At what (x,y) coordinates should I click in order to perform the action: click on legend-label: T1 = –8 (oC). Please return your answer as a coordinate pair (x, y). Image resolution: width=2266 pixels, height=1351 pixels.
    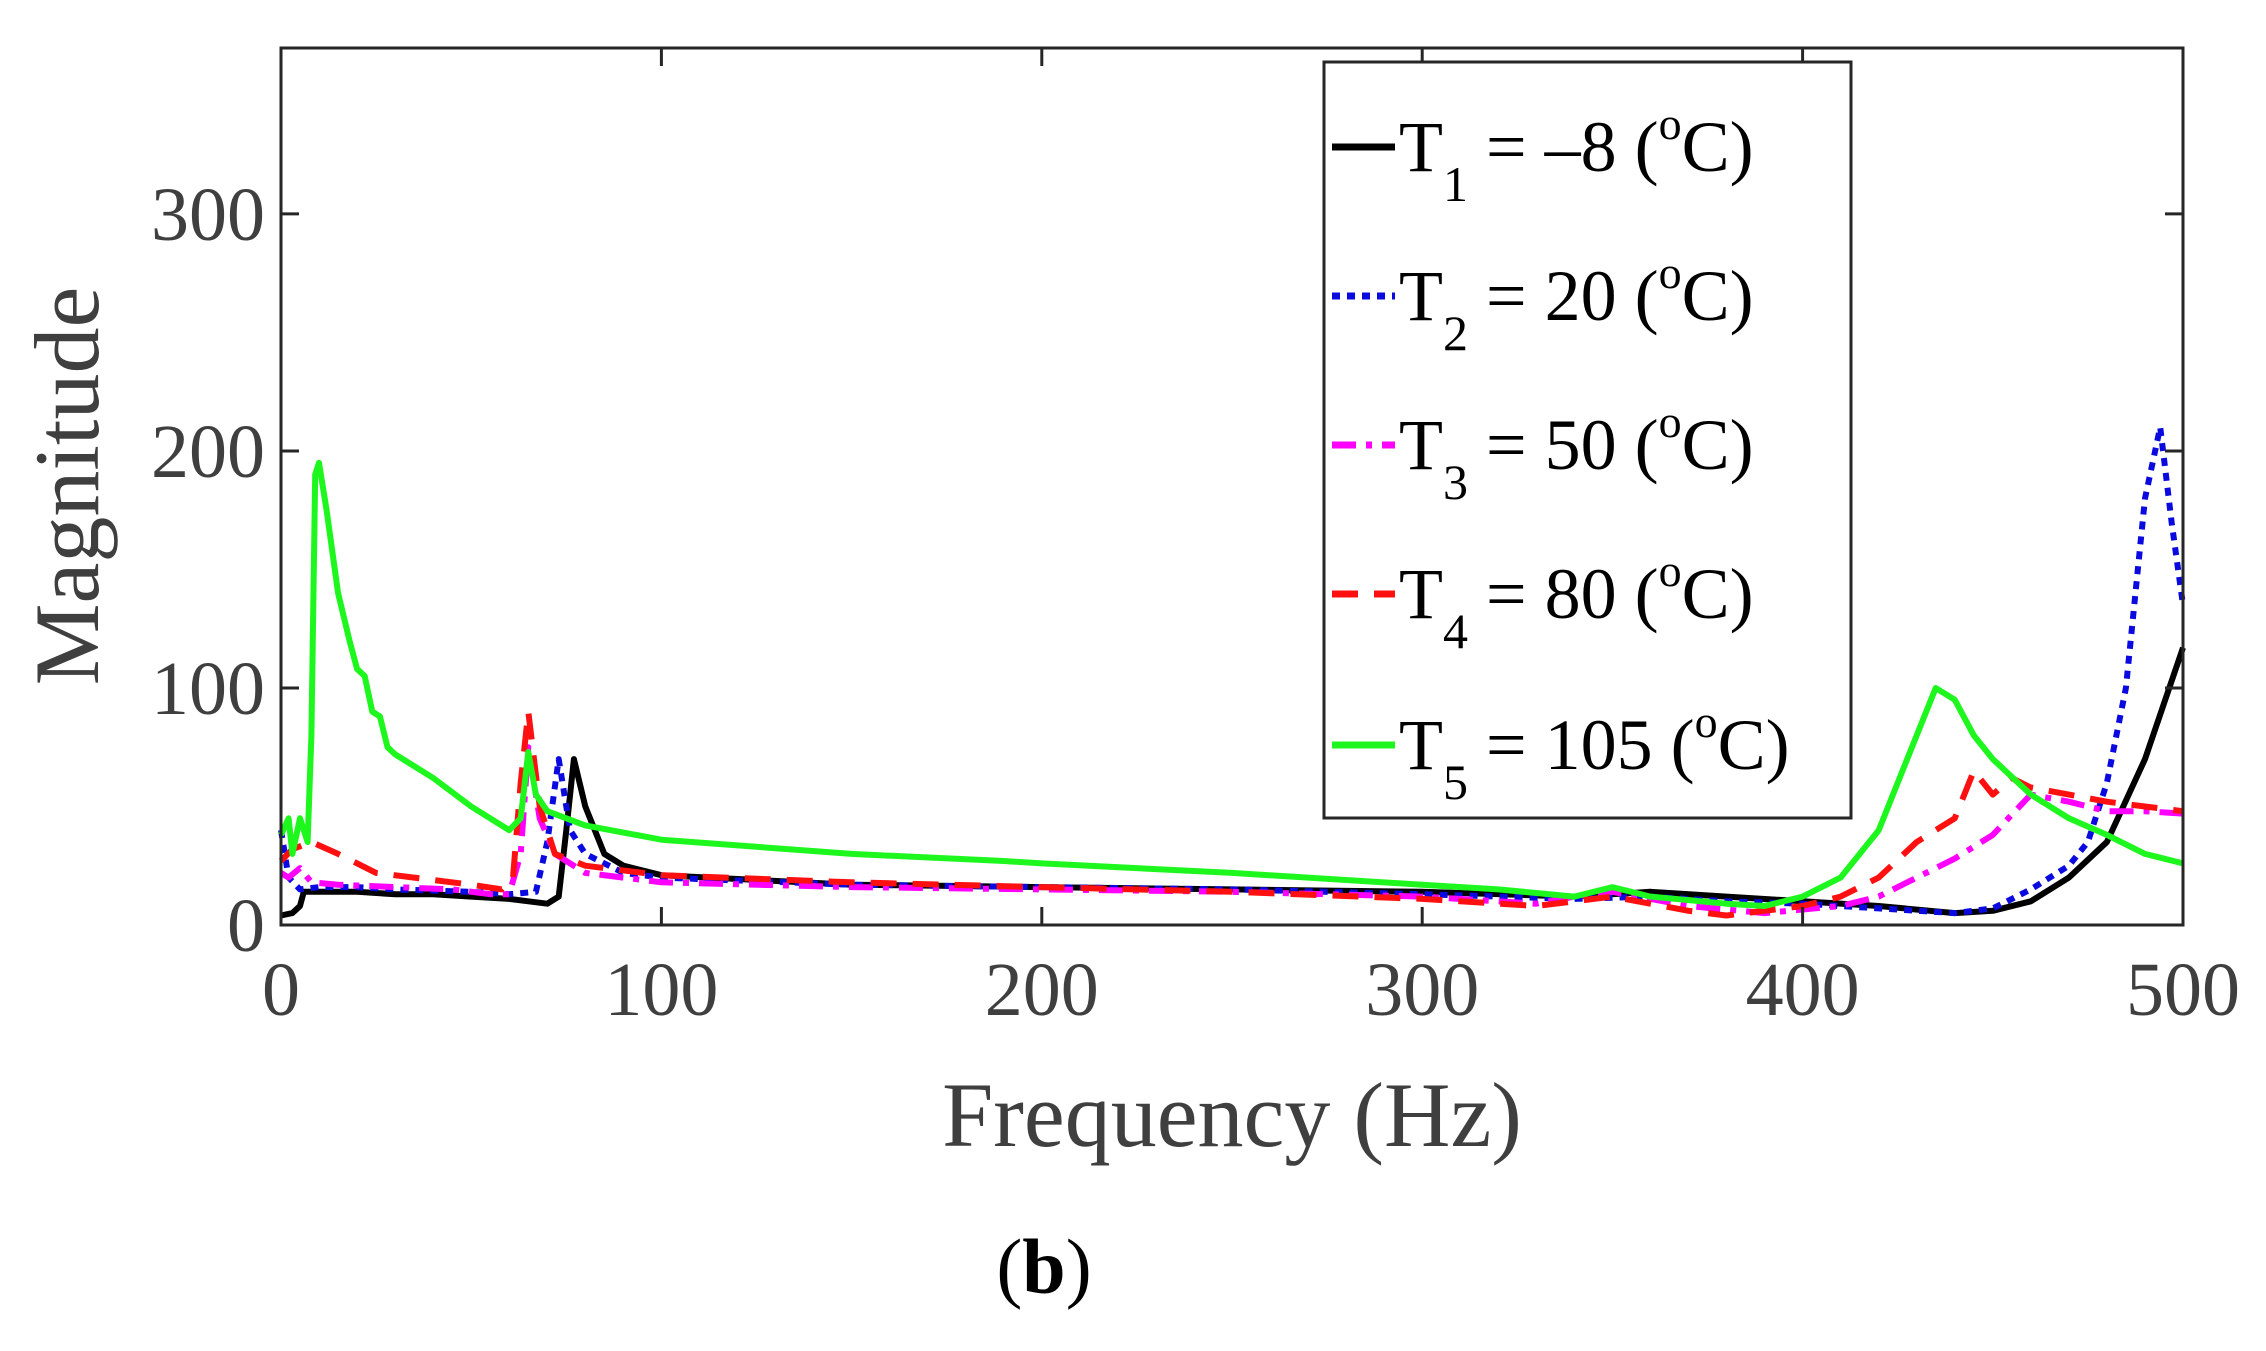
    Looking at the image, I should click on (1576, 155).